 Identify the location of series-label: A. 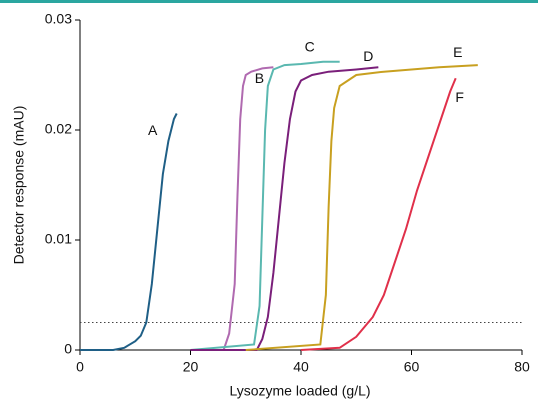
(153, 130).